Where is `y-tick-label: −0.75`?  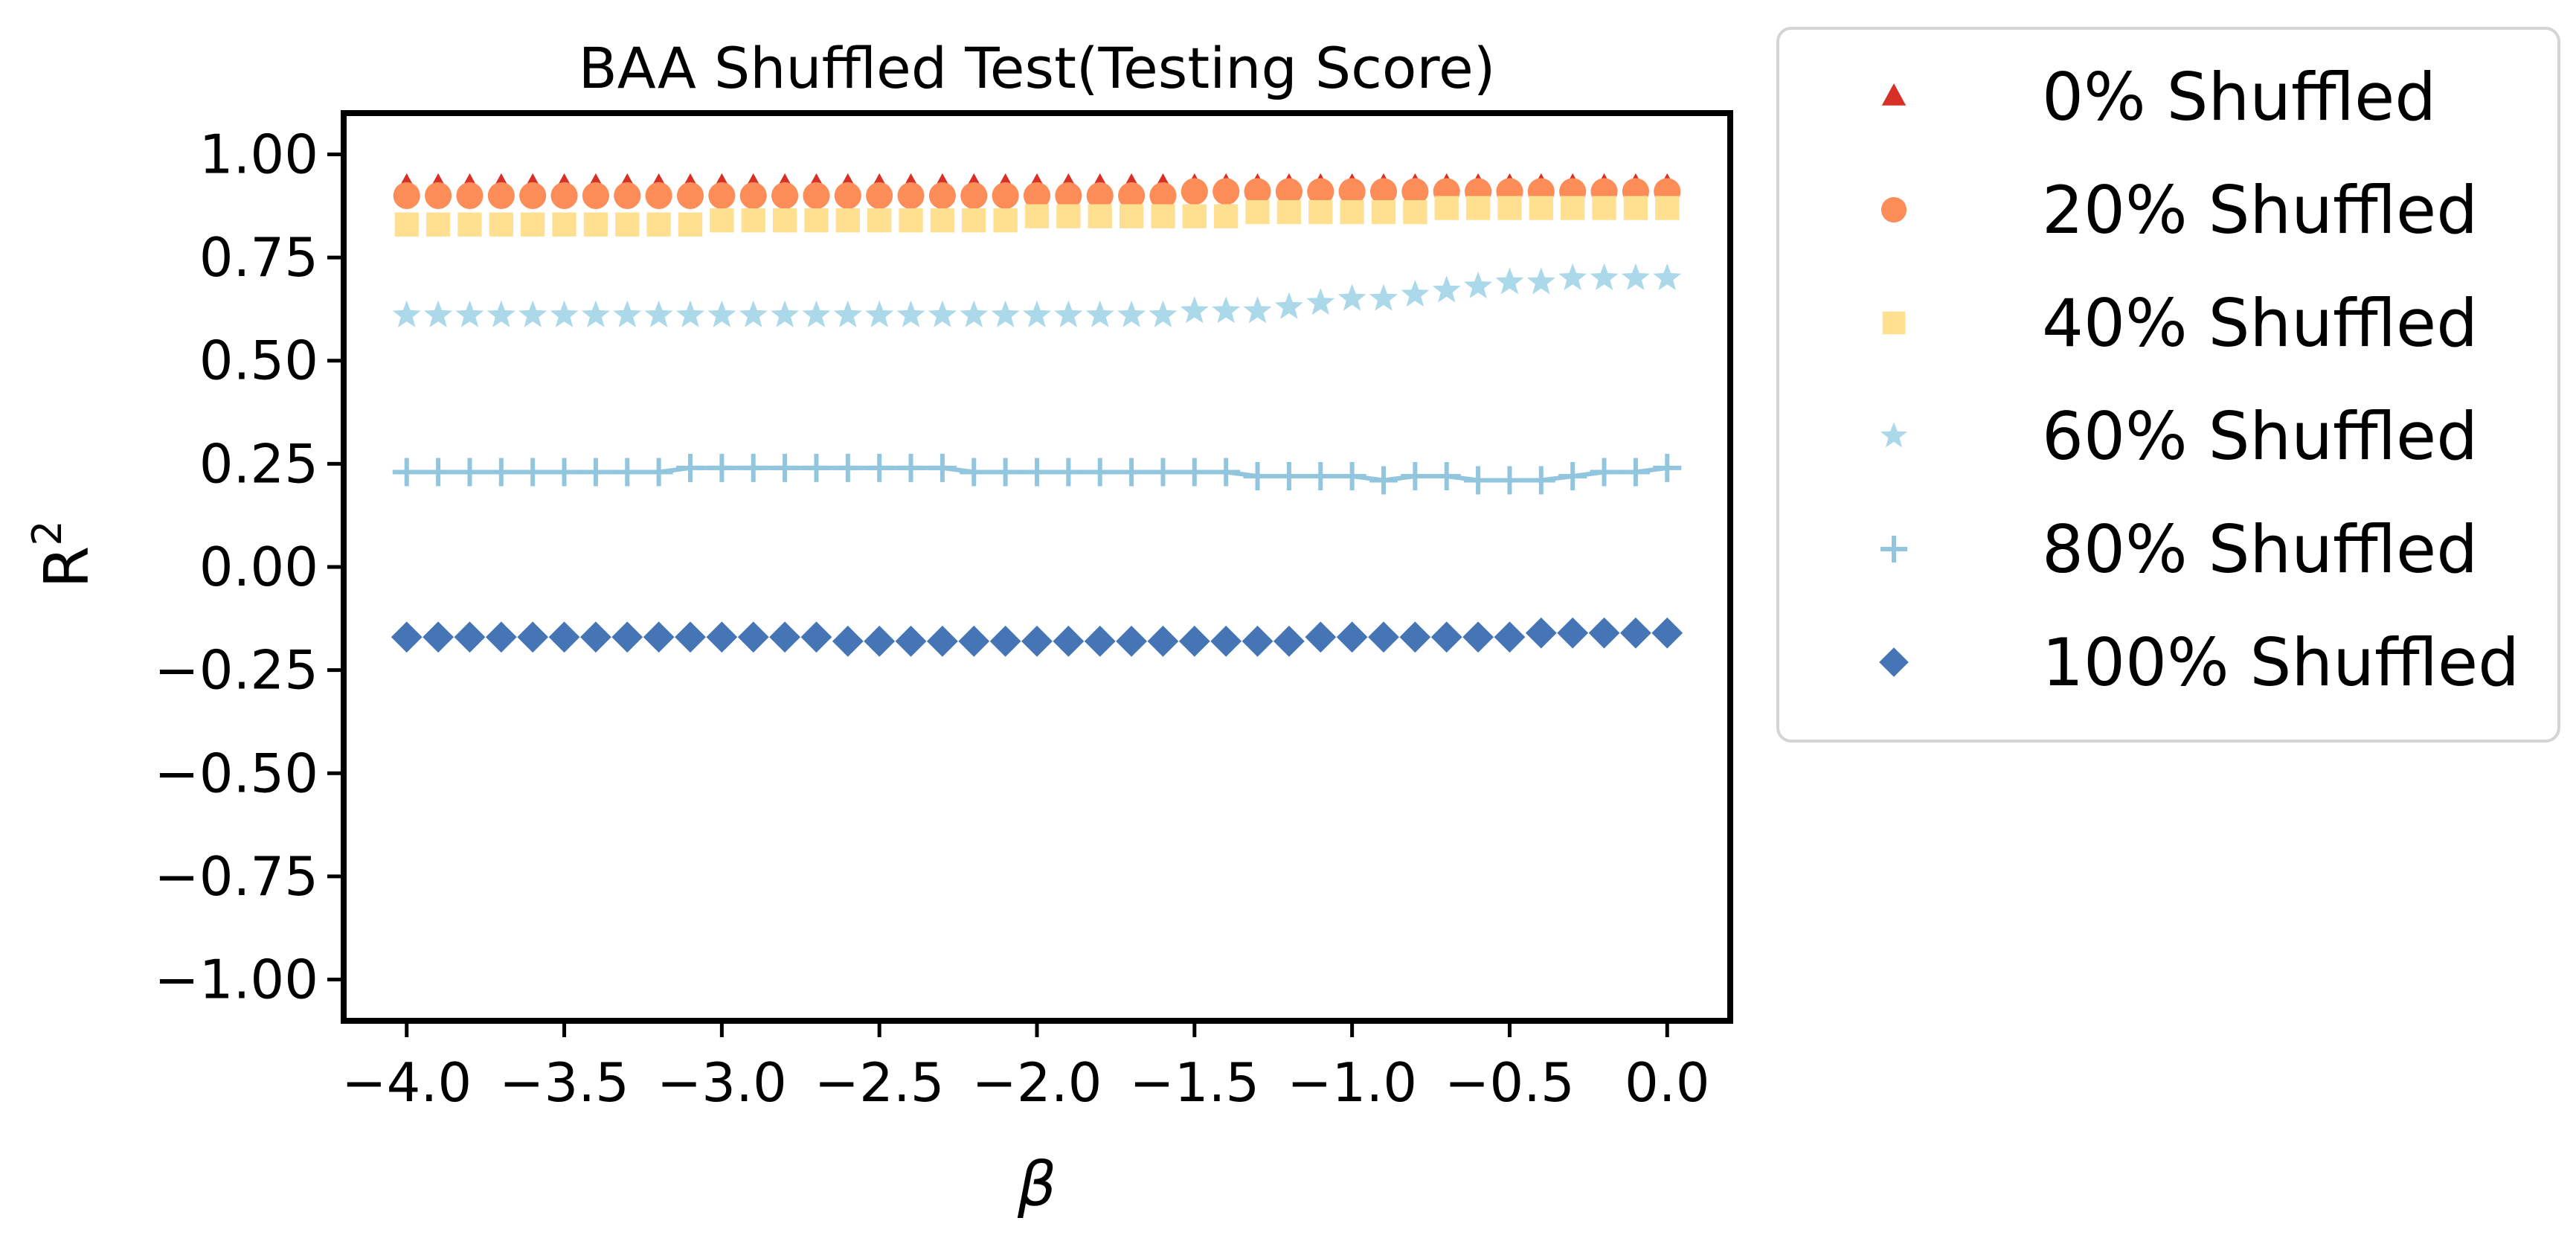 y-tick-label: −0.75 is located at coordinates (236, 877).